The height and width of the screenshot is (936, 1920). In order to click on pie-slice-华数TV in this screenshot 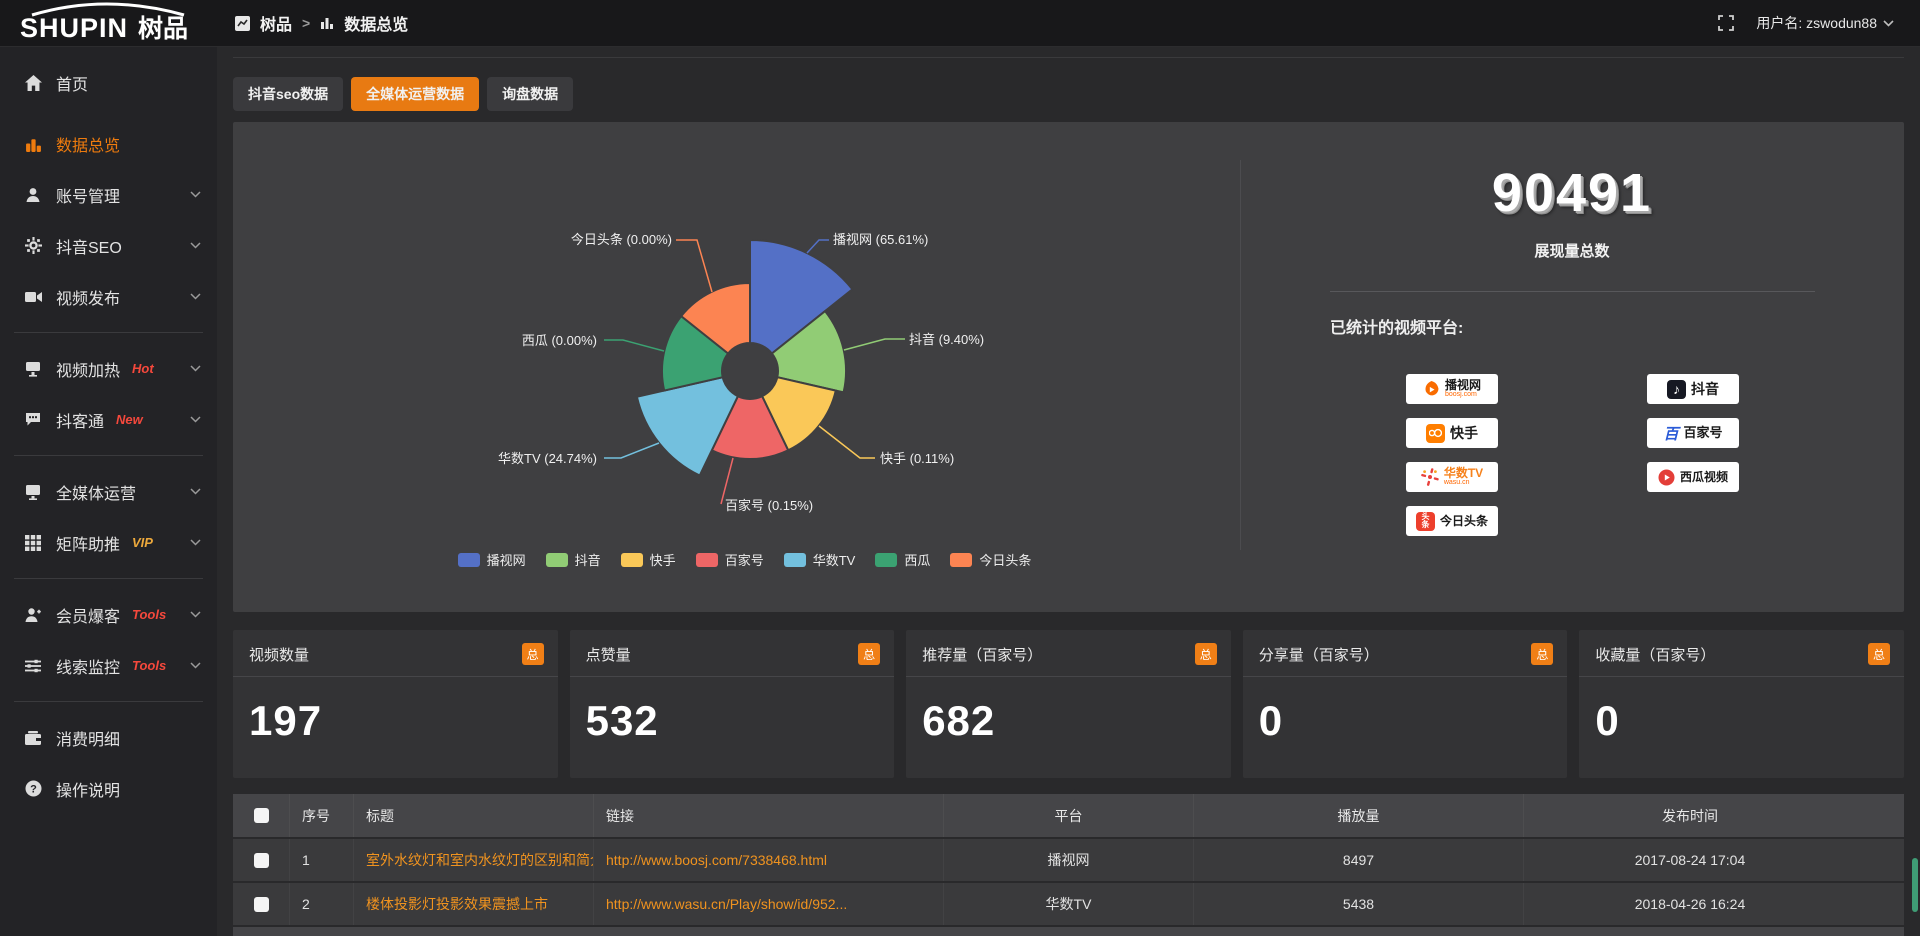, I will do `click(687, 426)`.